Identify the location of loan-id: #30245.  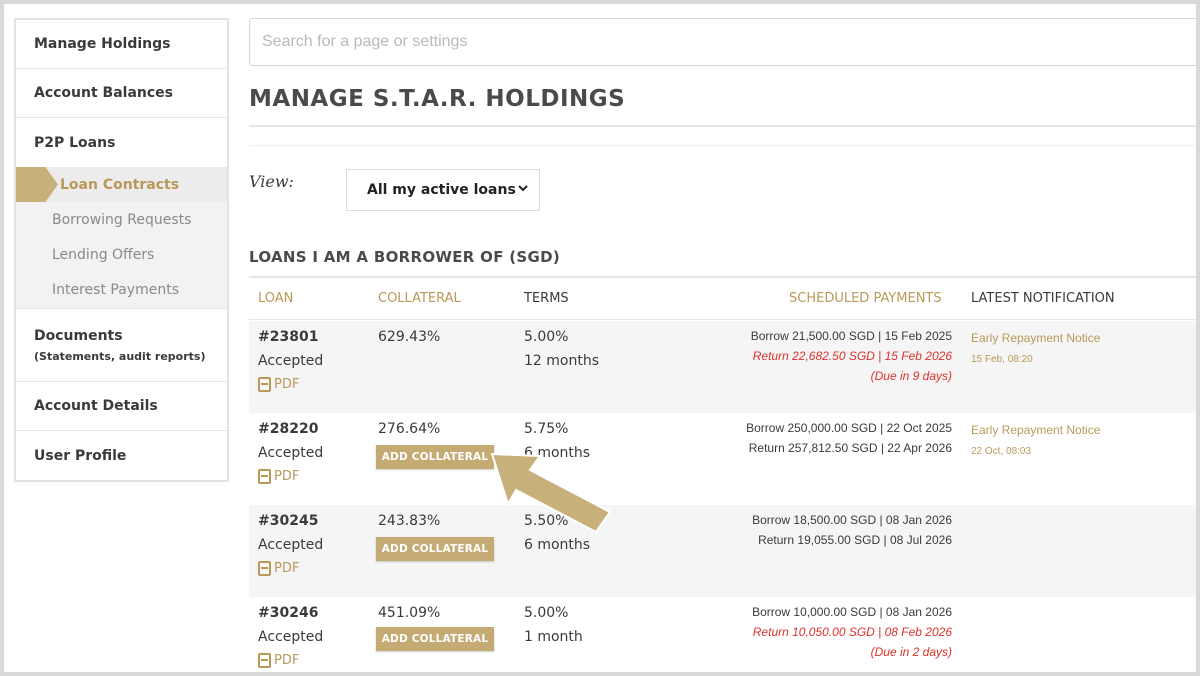
(288, 521).